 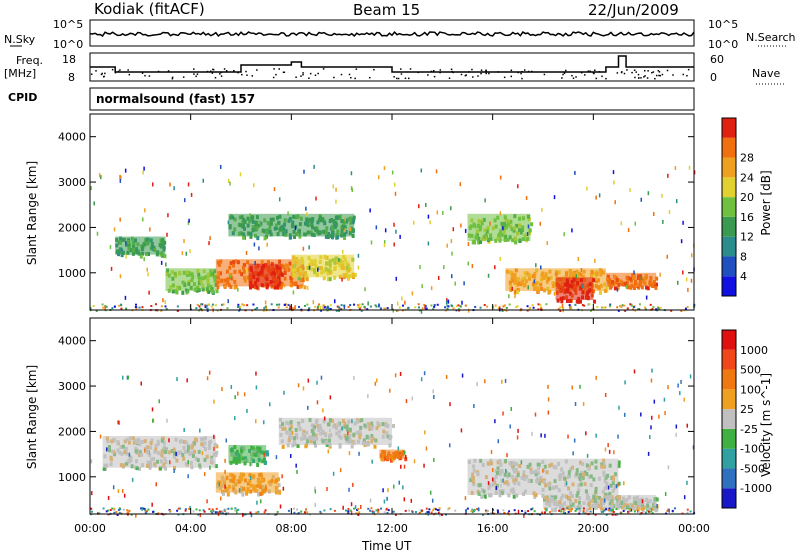 I want to click on colorbar-tick-label: 25, so click(x=747, y=409).